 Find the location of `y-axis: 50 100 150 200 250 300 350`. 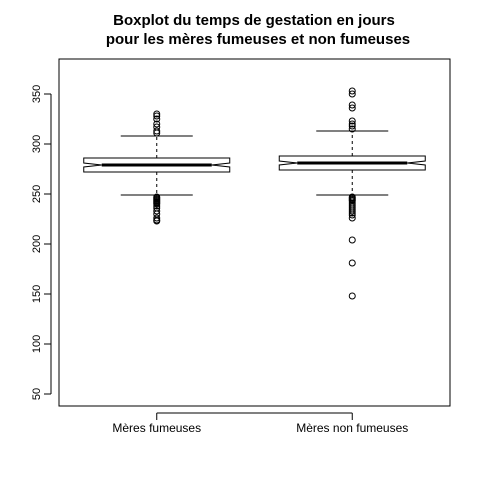

y-axis: 50 100 150 200 250 300 350 is located at coordinates (41, 242).